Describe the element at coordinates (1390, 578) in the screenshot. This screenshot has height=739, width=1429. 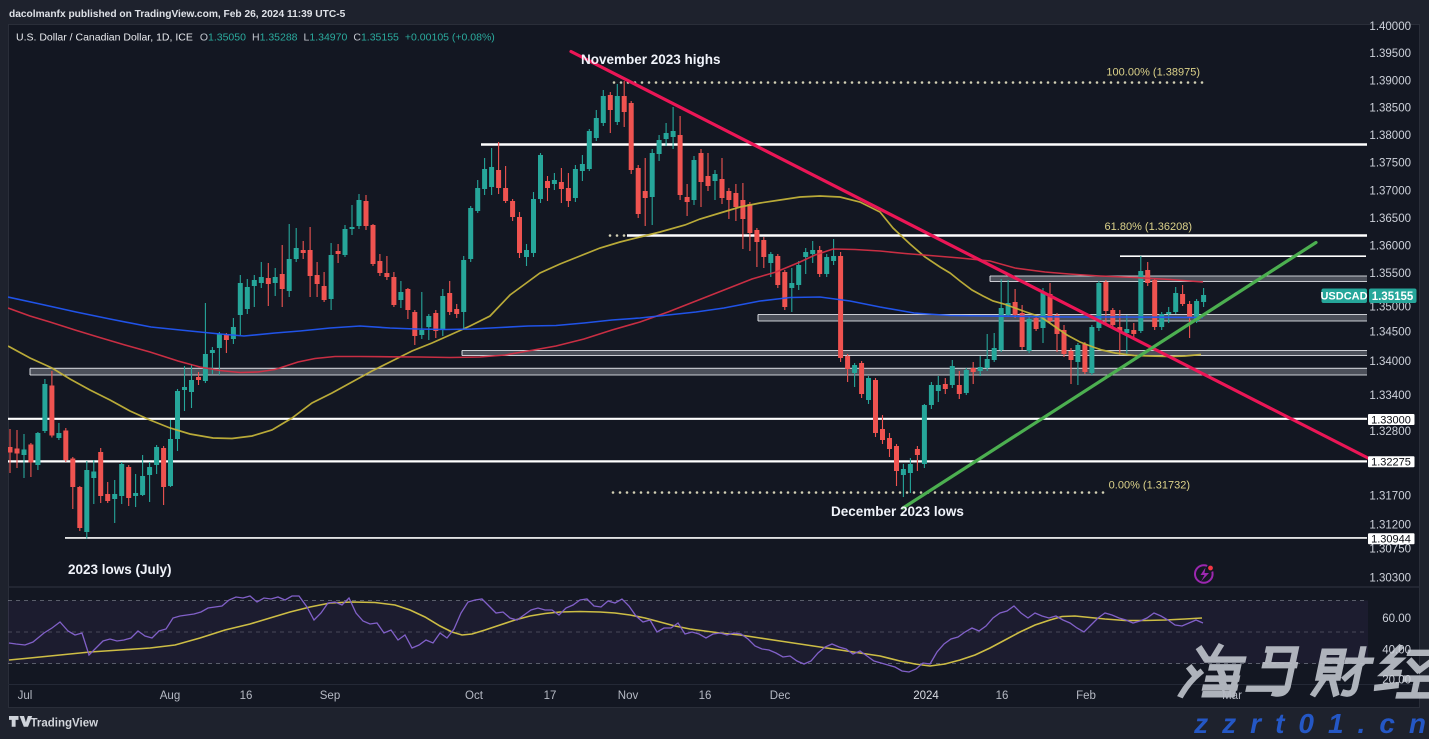
I see `svg-text: 1.30300` at that location.